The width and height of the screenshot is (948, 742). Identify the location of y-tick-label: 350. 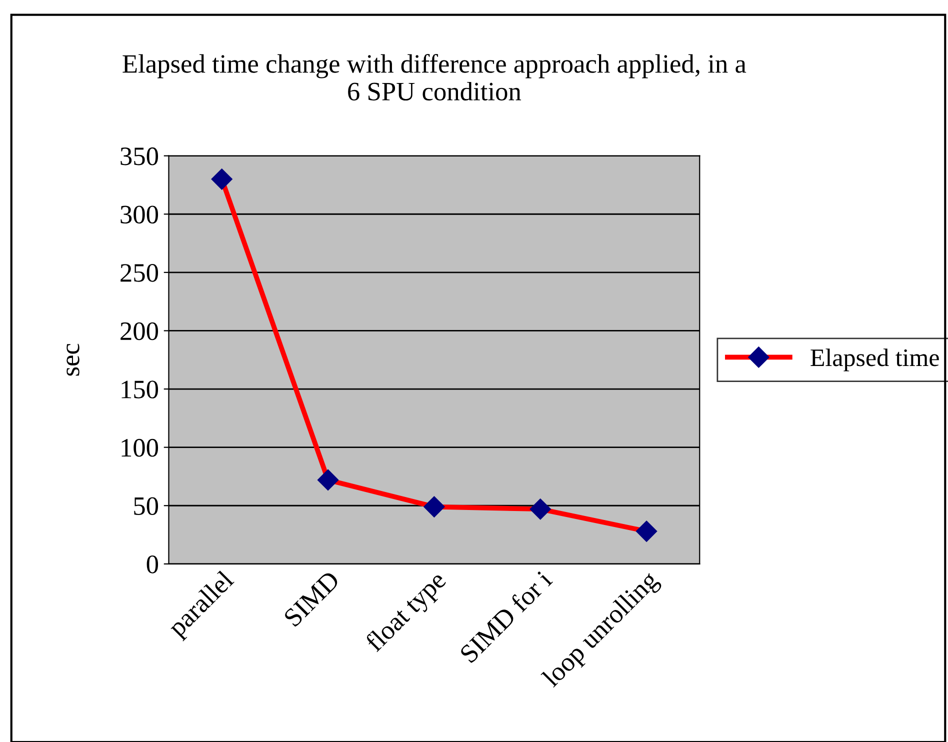
(139, 156).